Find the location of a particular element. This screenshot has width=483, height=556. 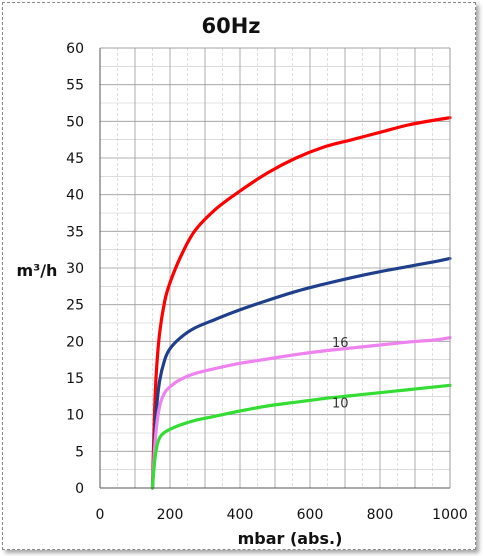

x-tick-label: 0 is located at coordinates (100, 515).